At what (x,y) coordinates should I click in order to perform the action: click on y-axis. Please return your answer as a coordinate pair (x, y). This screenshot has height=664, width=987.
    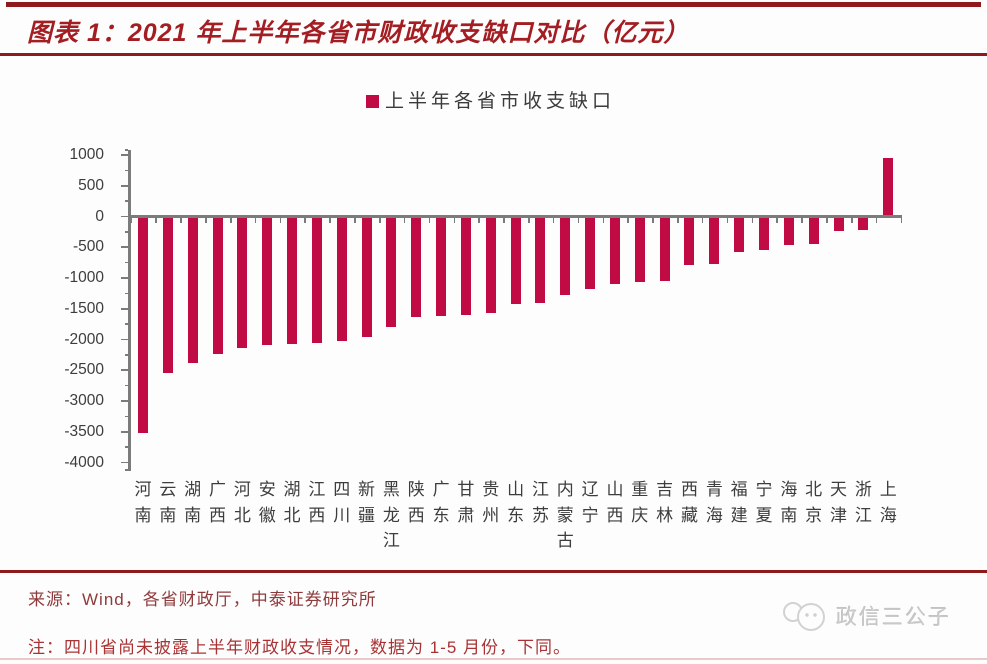
    Looking at the image, I should click on (129, 310).